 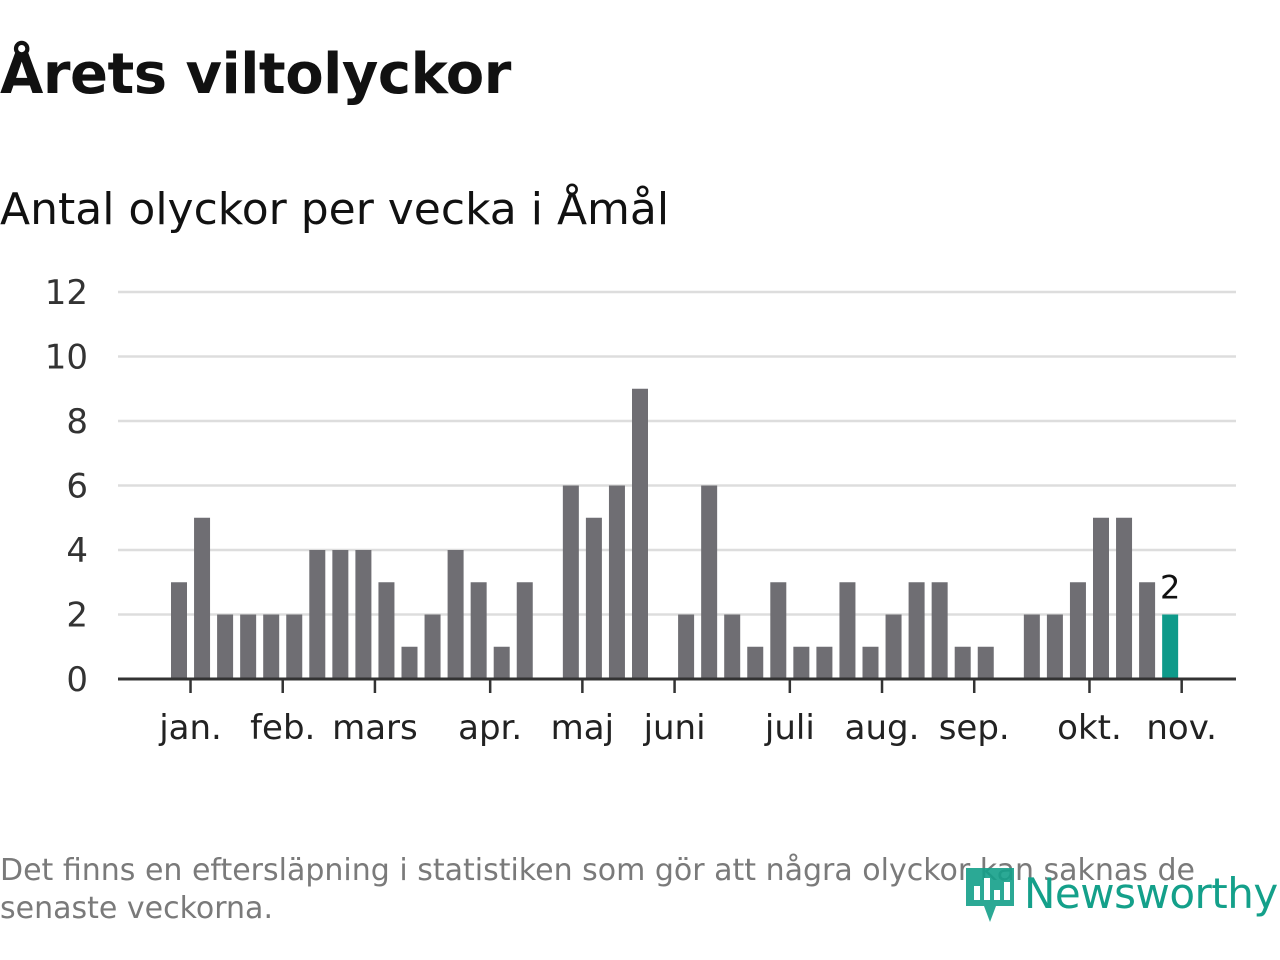 What do you see at coordinates (1181, 728) in the screenshot?
I see `x-tick-label: nov.` at bounding box center [1181, 728].